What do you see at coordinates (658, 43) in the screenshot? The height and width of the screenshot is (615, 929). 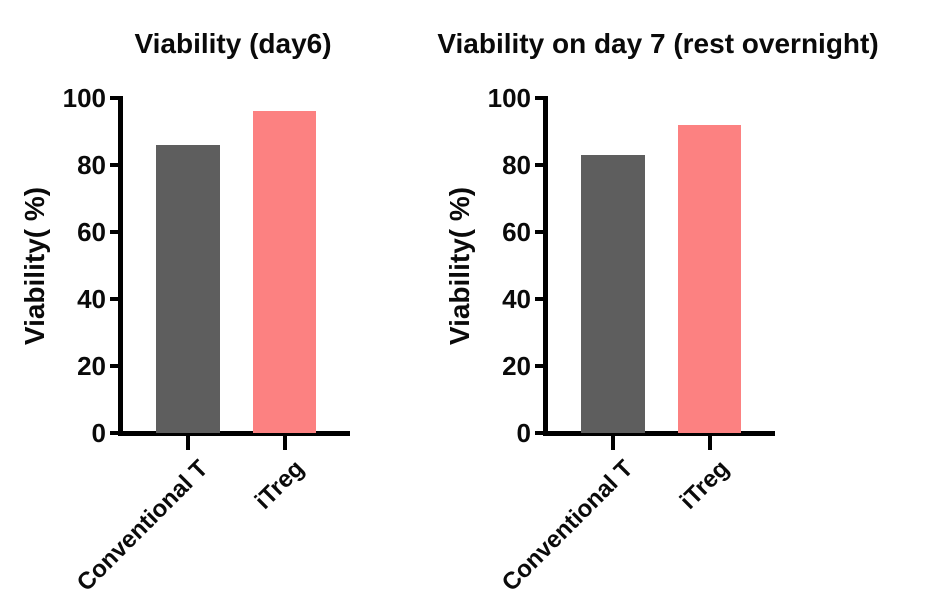 I see `chart-title: Viability on day 7 (rest overnight)` at bounding box center [658, 43].